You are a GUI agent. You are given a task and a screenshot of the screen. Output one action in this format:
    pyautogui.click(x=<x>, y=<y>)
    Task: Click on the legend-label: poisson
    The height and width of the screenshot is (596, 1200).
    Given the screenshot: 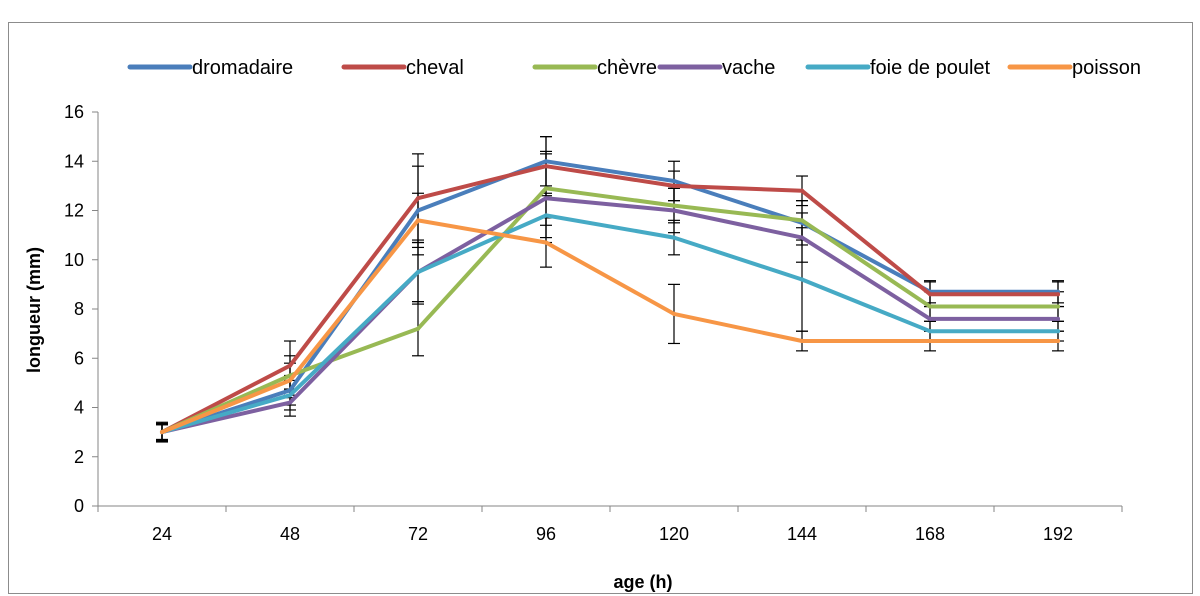 What is the action you would take?
    pyautogui.click(x=1106, y=68)
    